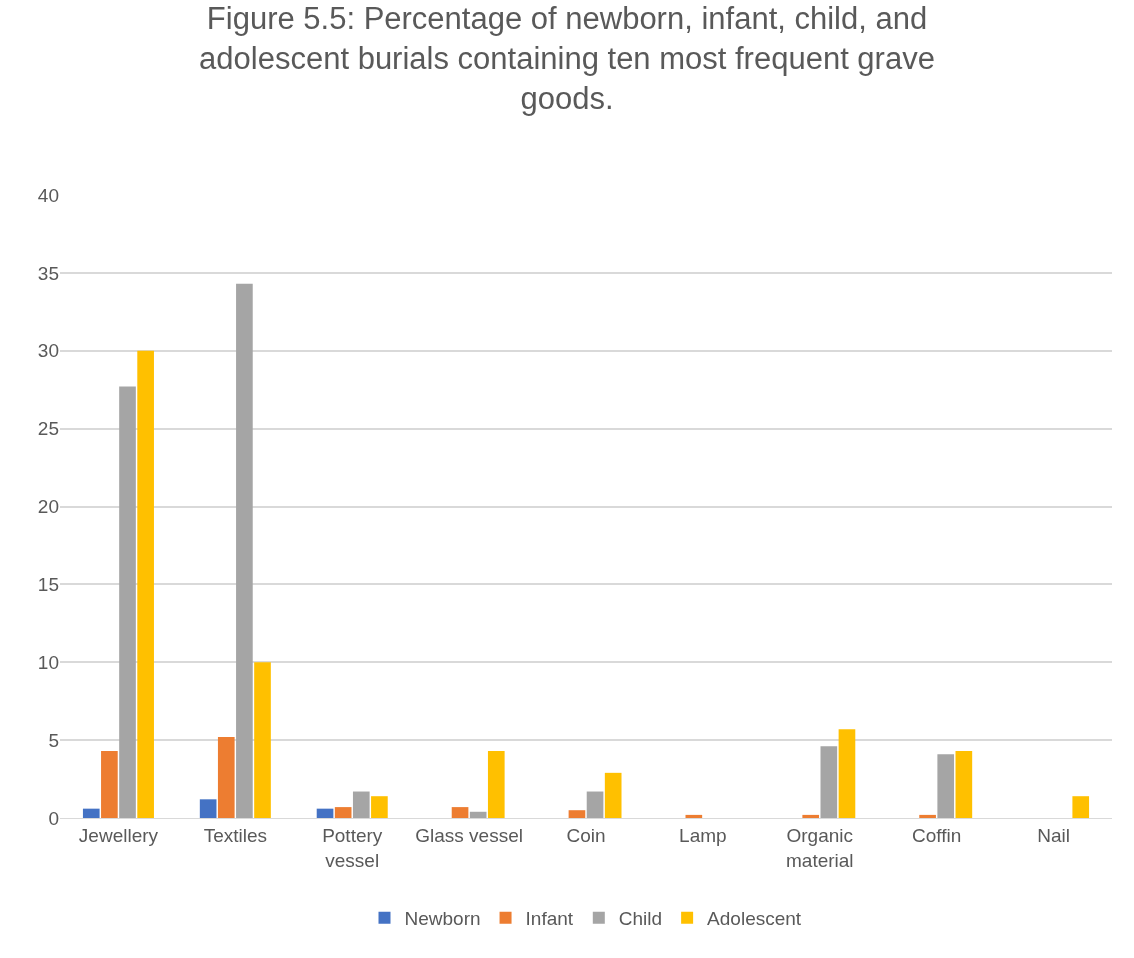 The width and height of the screenshot is (1134, 958). Describe the element at coordinates (48, 351) in the screenshot. I see `y-tick-label: 30` at that location.